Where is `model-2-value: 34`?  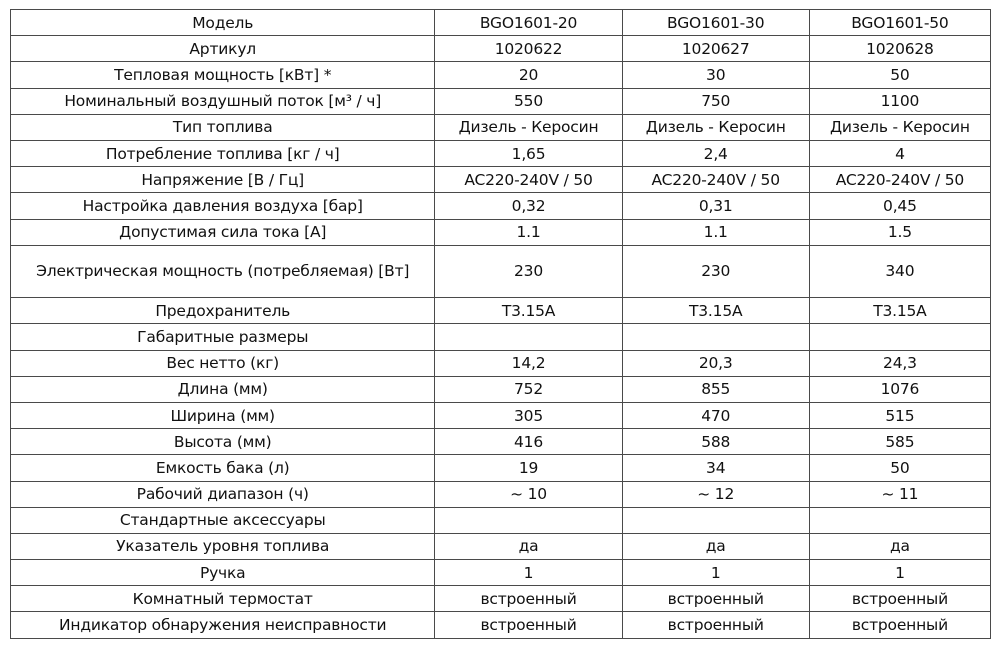 model-2-value: 34 is located at coordinates (715, 468).